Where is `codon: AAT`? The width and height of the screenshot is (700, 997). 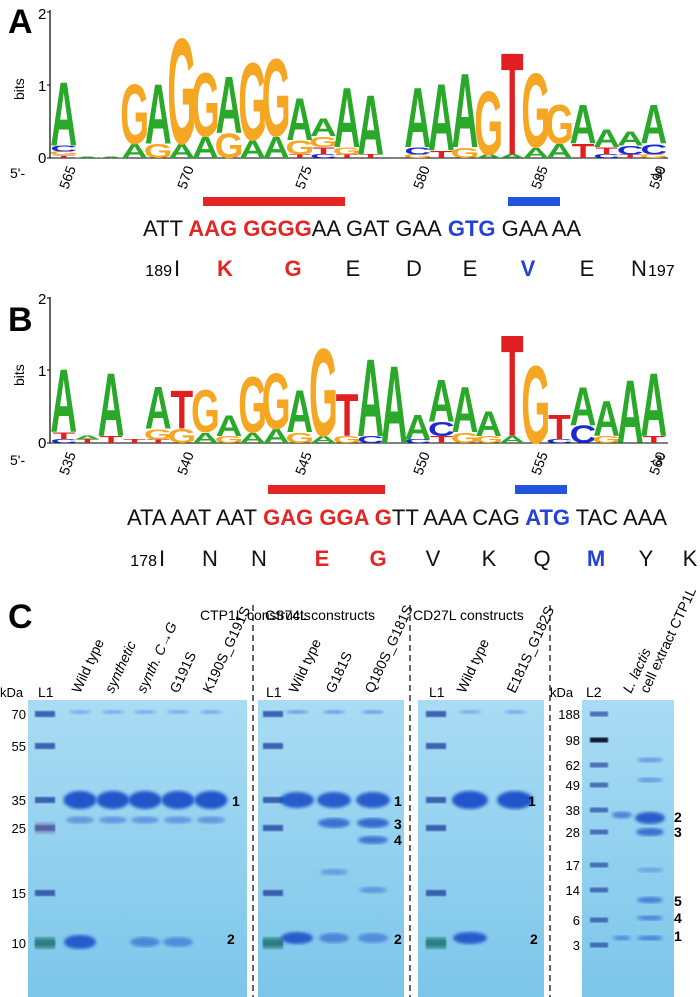
codon: AAT is located at coordinates (188, 517).